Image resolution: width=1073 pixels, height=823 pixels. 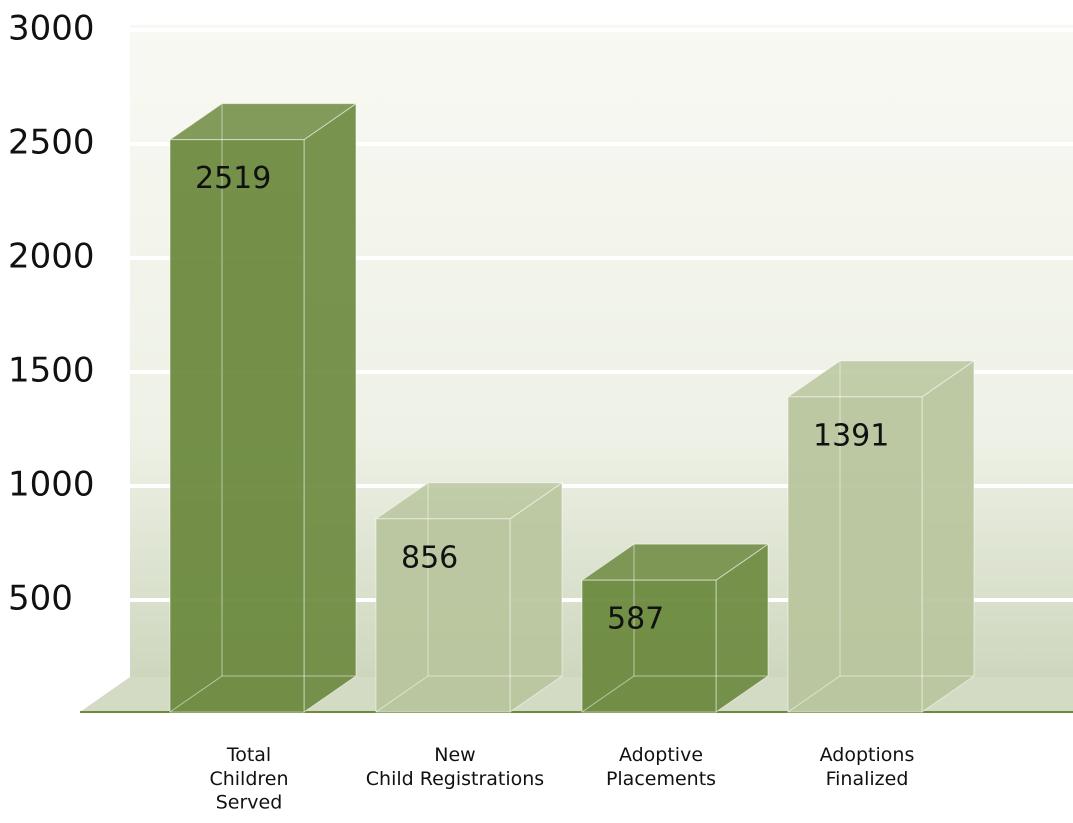 What do you see at coordinates (51, 257) in the screenshot?
I see `y-tick-label: 2000` at bounding box center [51, 257].